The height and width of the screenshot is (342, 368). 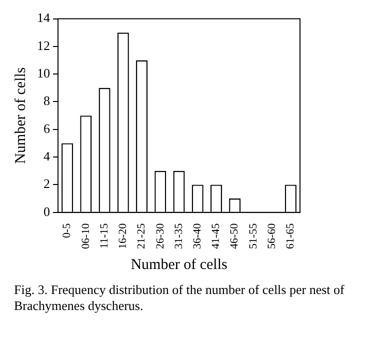 I want to click on x-tick-label: 56-60, so click(x=272, y=236).